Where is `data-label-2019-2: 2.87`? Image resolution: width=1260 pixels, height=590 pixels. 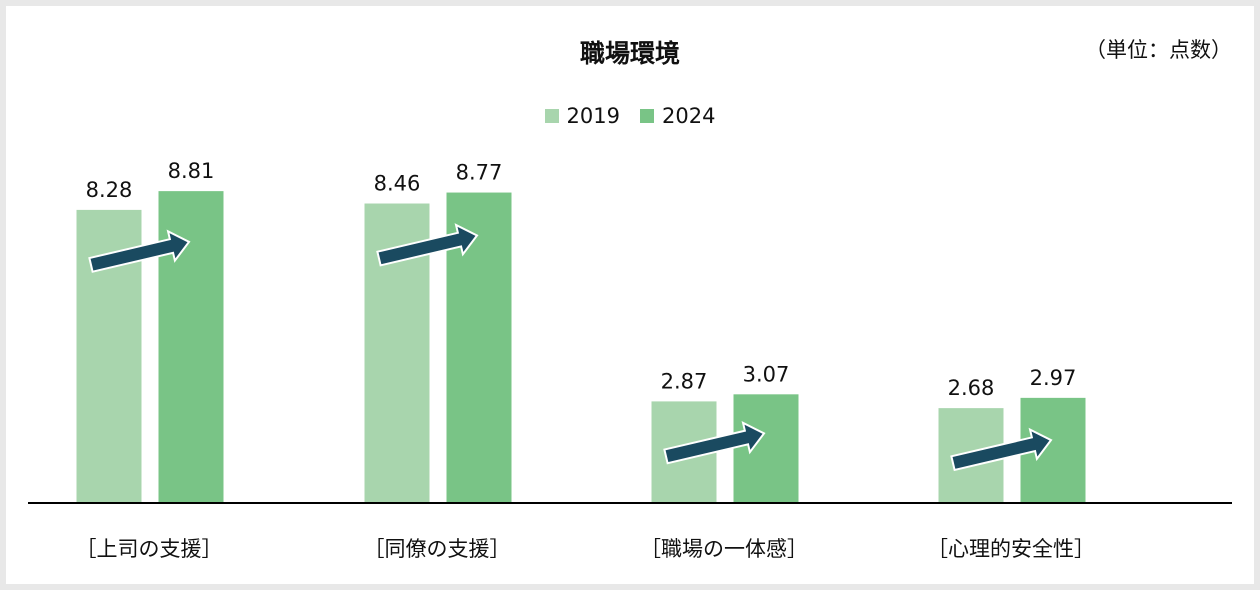 data-label-2019-2: 2.87 is located at coordinates (684, 381).